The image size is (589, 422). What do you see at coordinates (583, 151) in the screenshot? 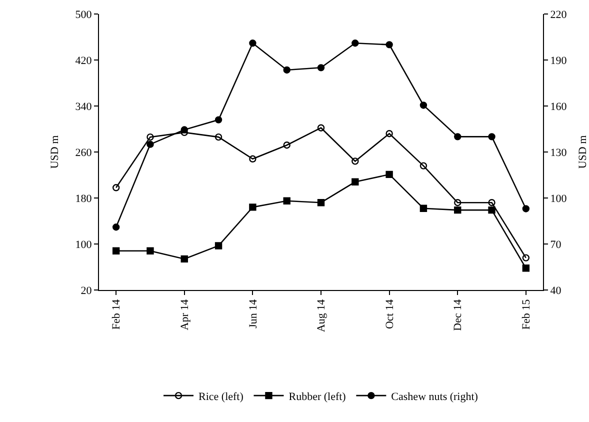
I see `y2-axis-title: USD m` at bounding box center [583, 151].